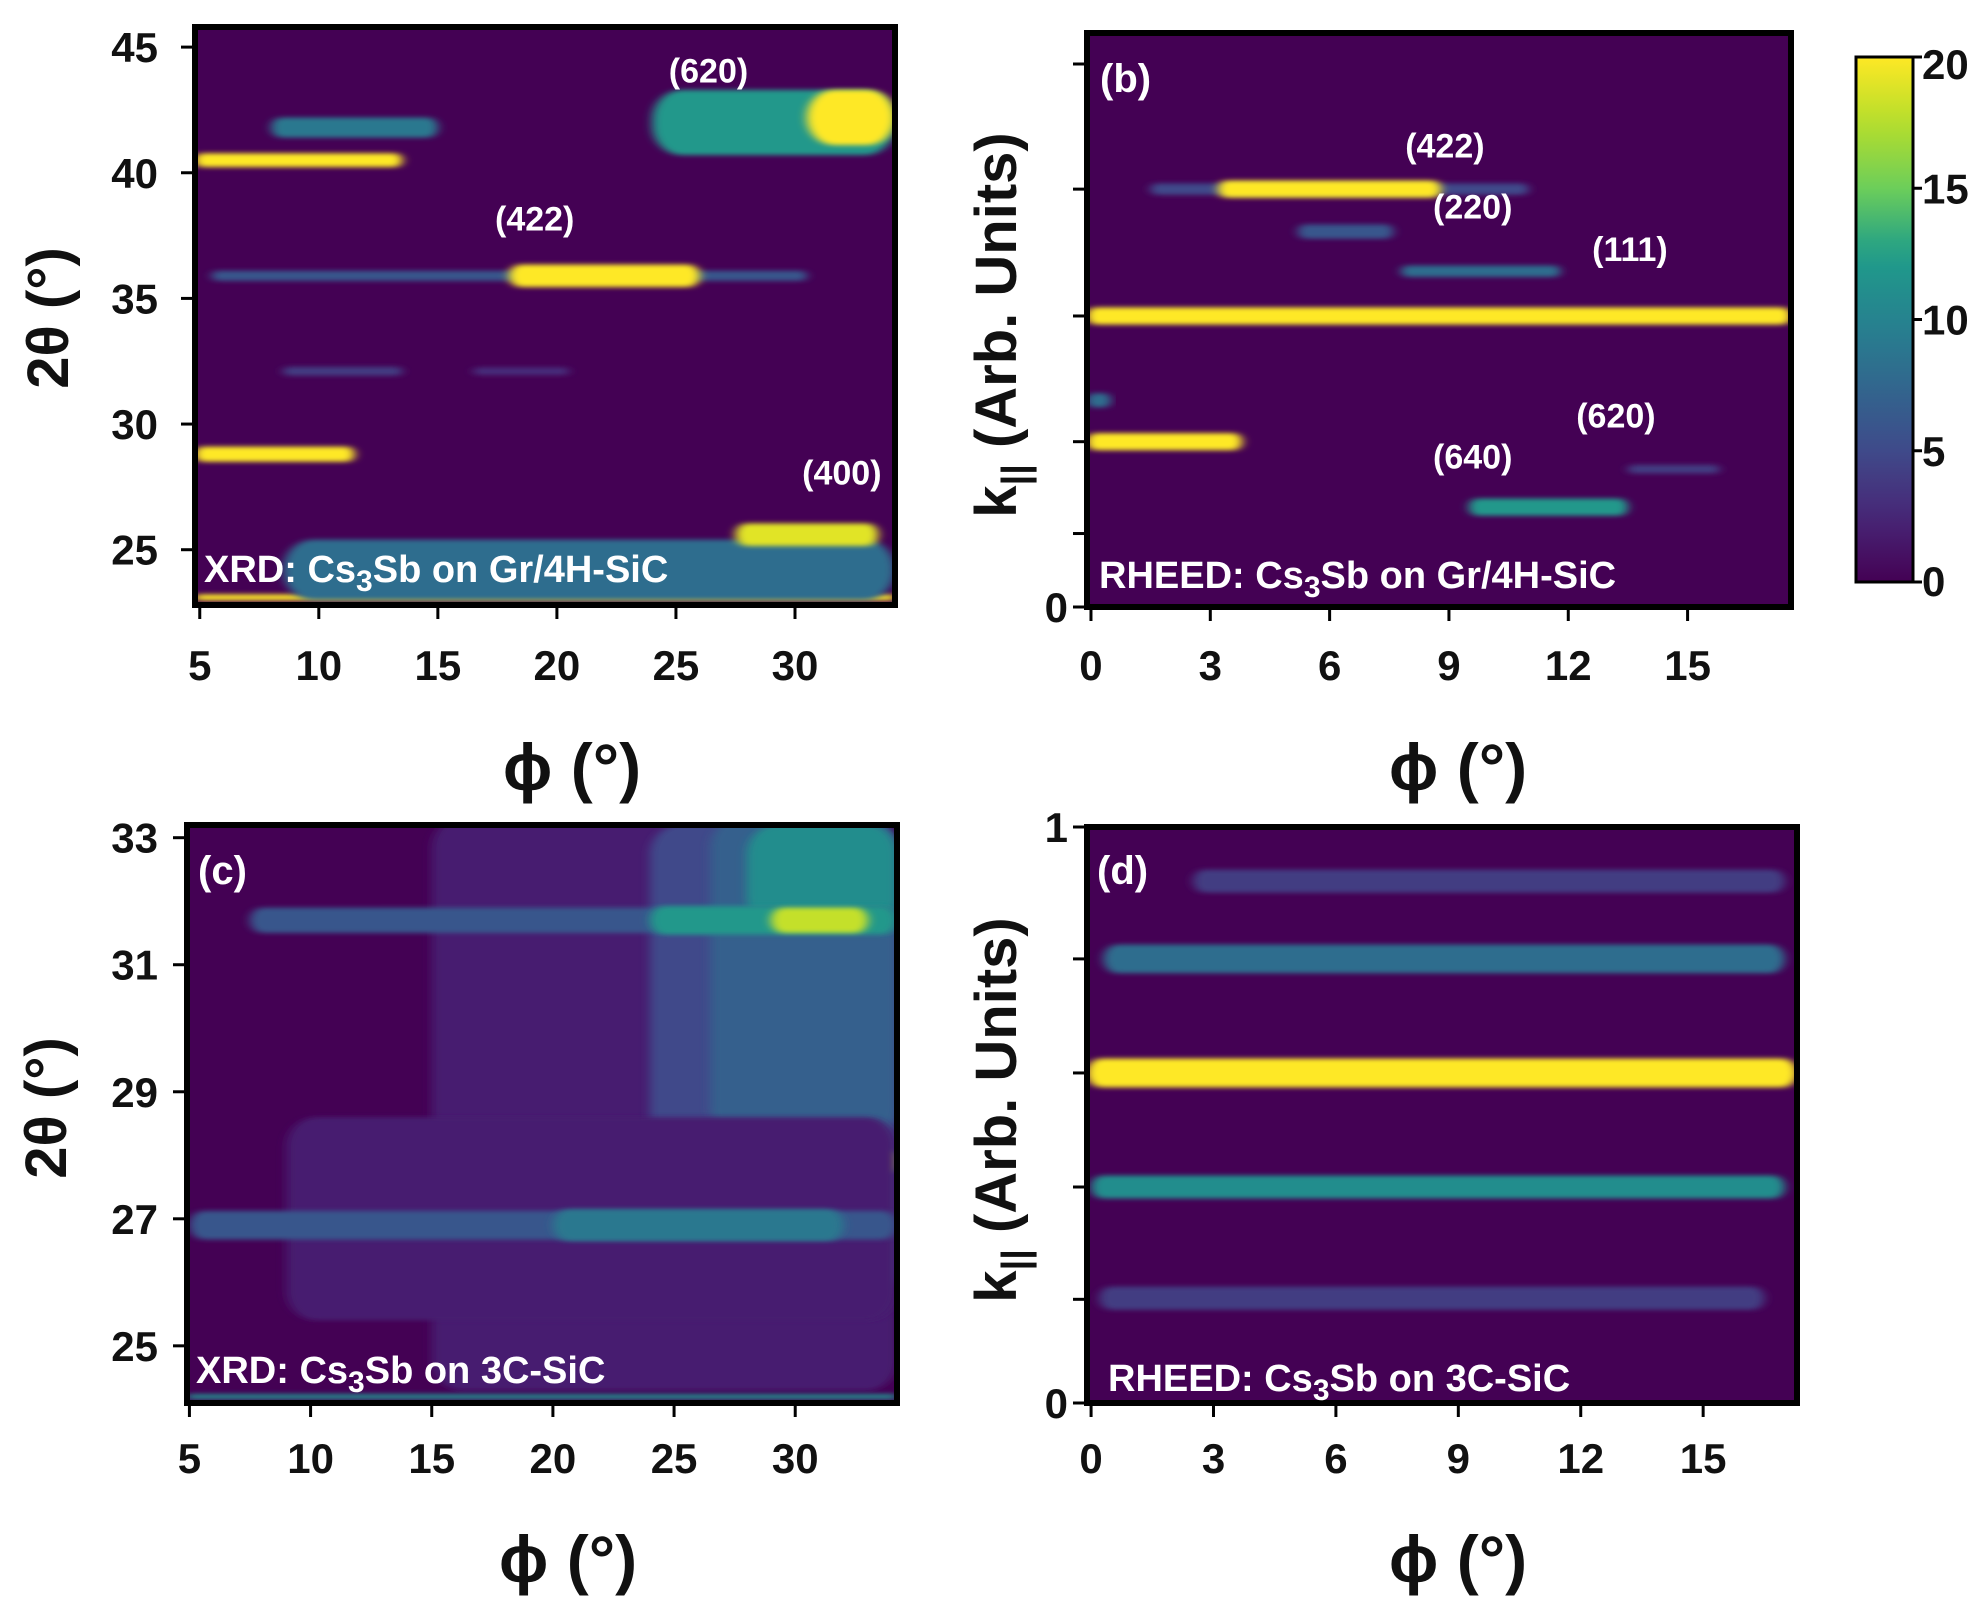  Describe the element at coordinates (568, 1559) in the screenshot. I see `panel-c-xlabel: ϕ (°)` at that location.